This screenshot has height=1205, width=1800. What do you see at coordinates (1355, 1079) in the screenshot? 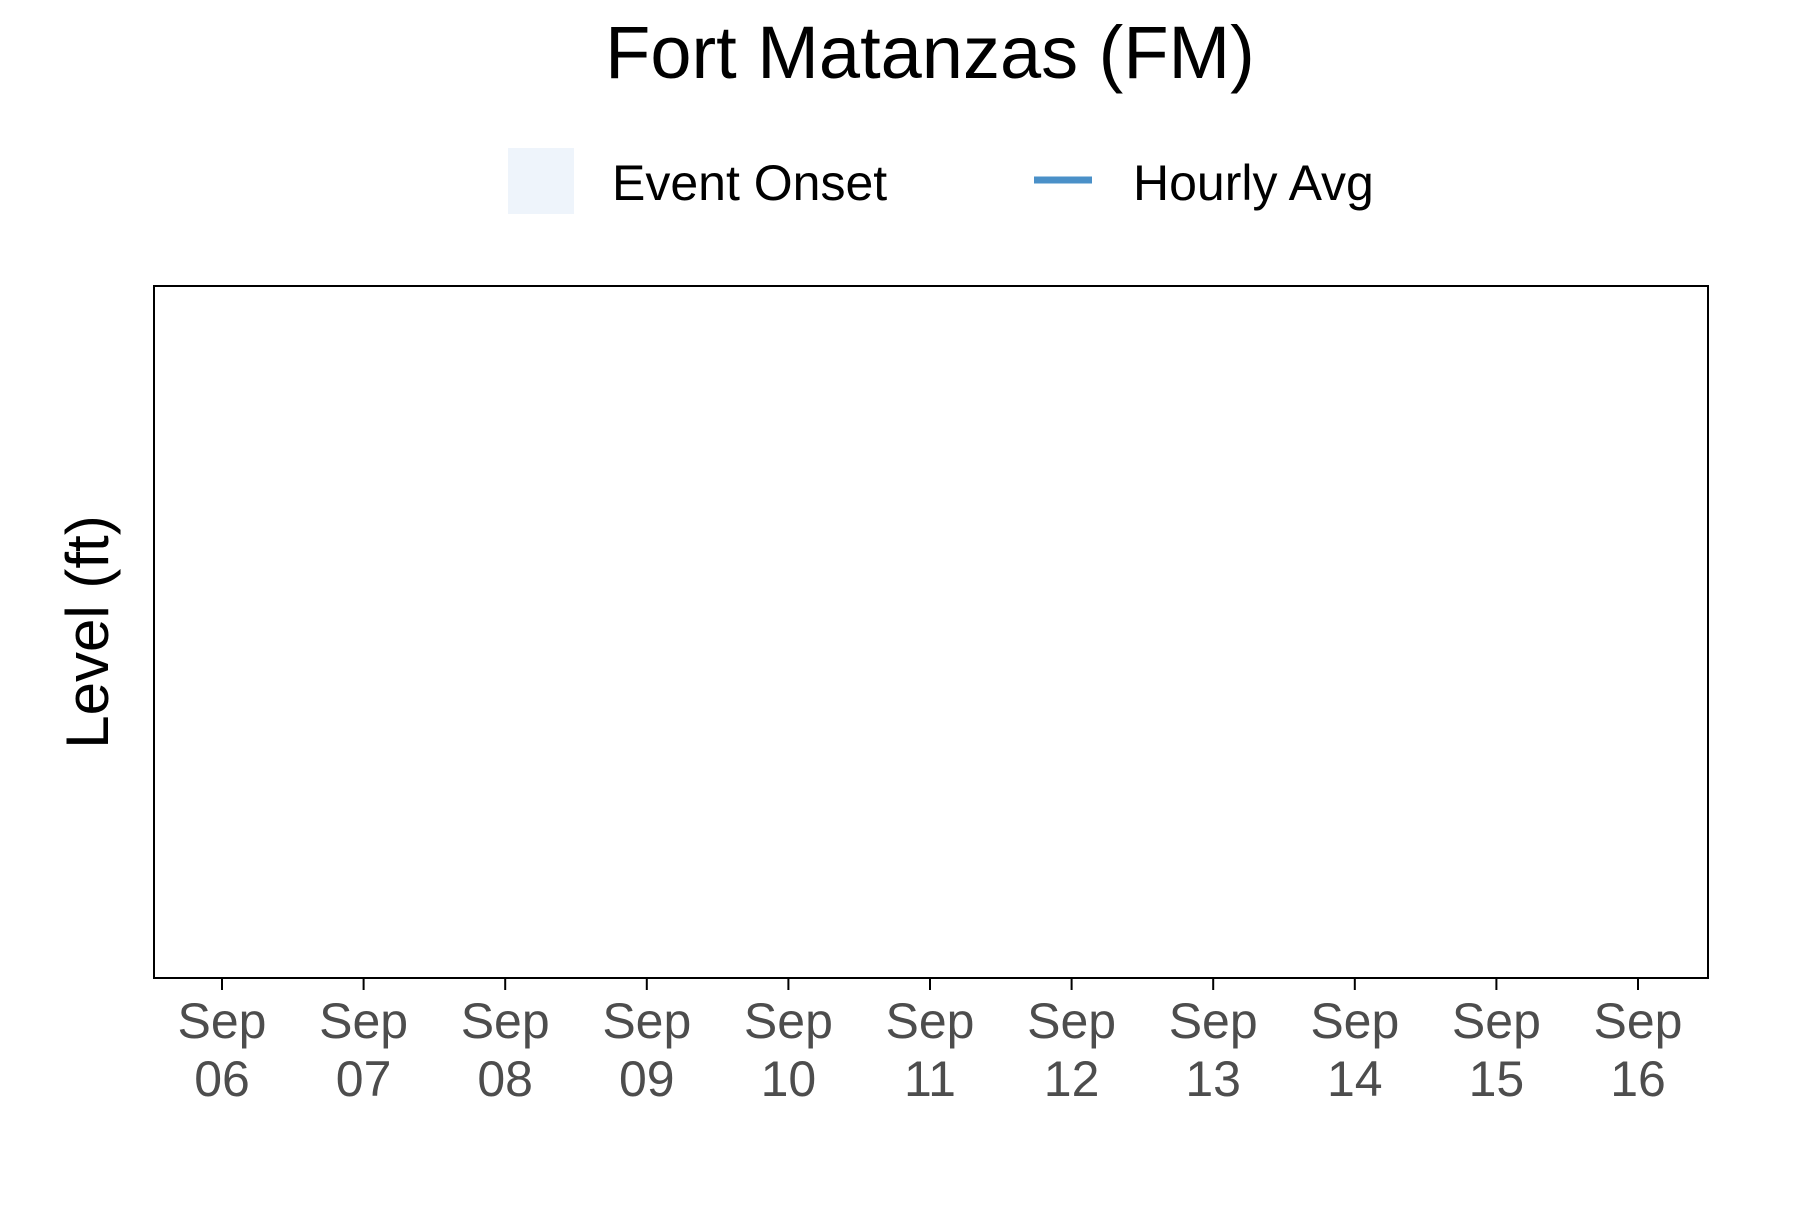
I see `x-tick-label-day: 14` at bounding box center [1355, 1079].